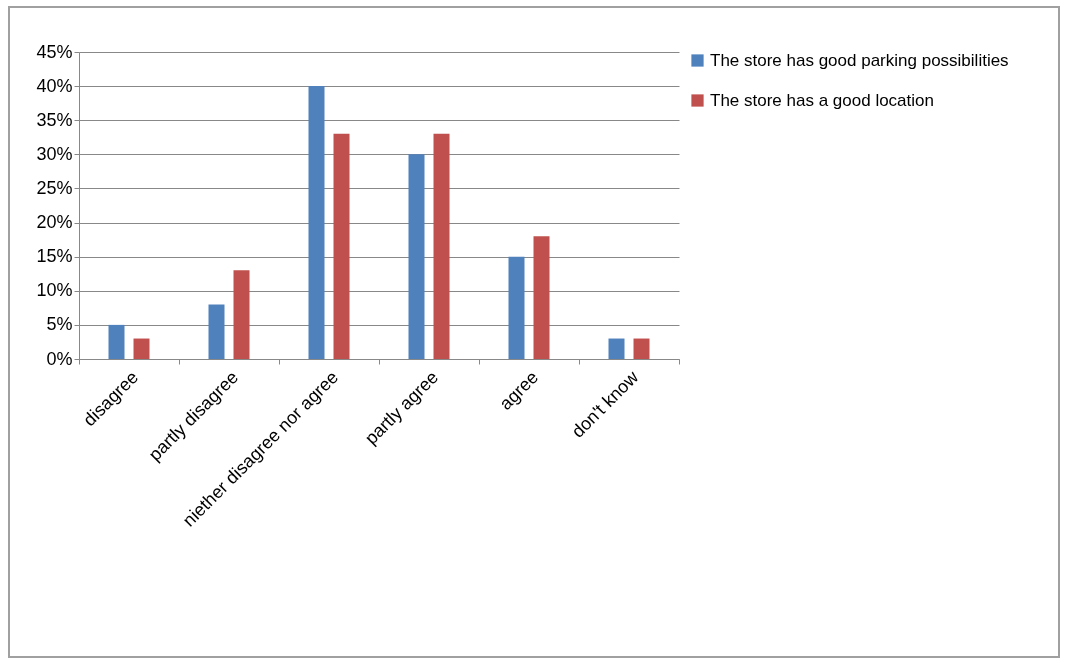  I want to click on y-tick-label: 10%, so click(54, 290).